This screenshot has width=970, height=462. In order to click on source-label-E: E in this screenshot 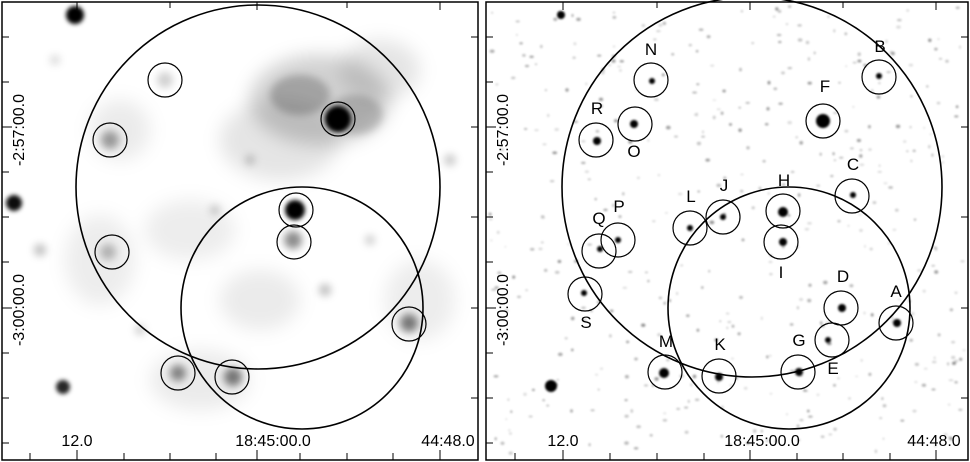, I will do `click(832, 368)`.